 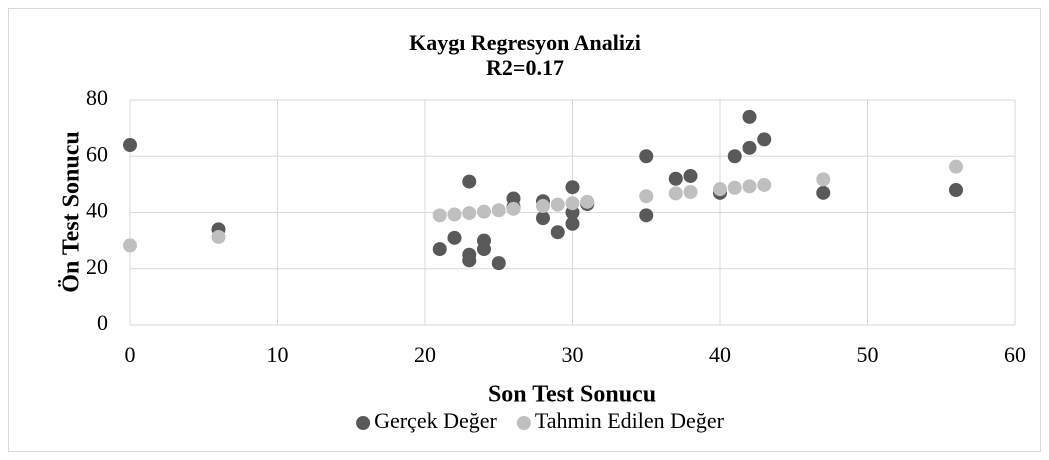 I want to click on x-axis-title: Son Test Sonucu, so click(x=572, y=395).